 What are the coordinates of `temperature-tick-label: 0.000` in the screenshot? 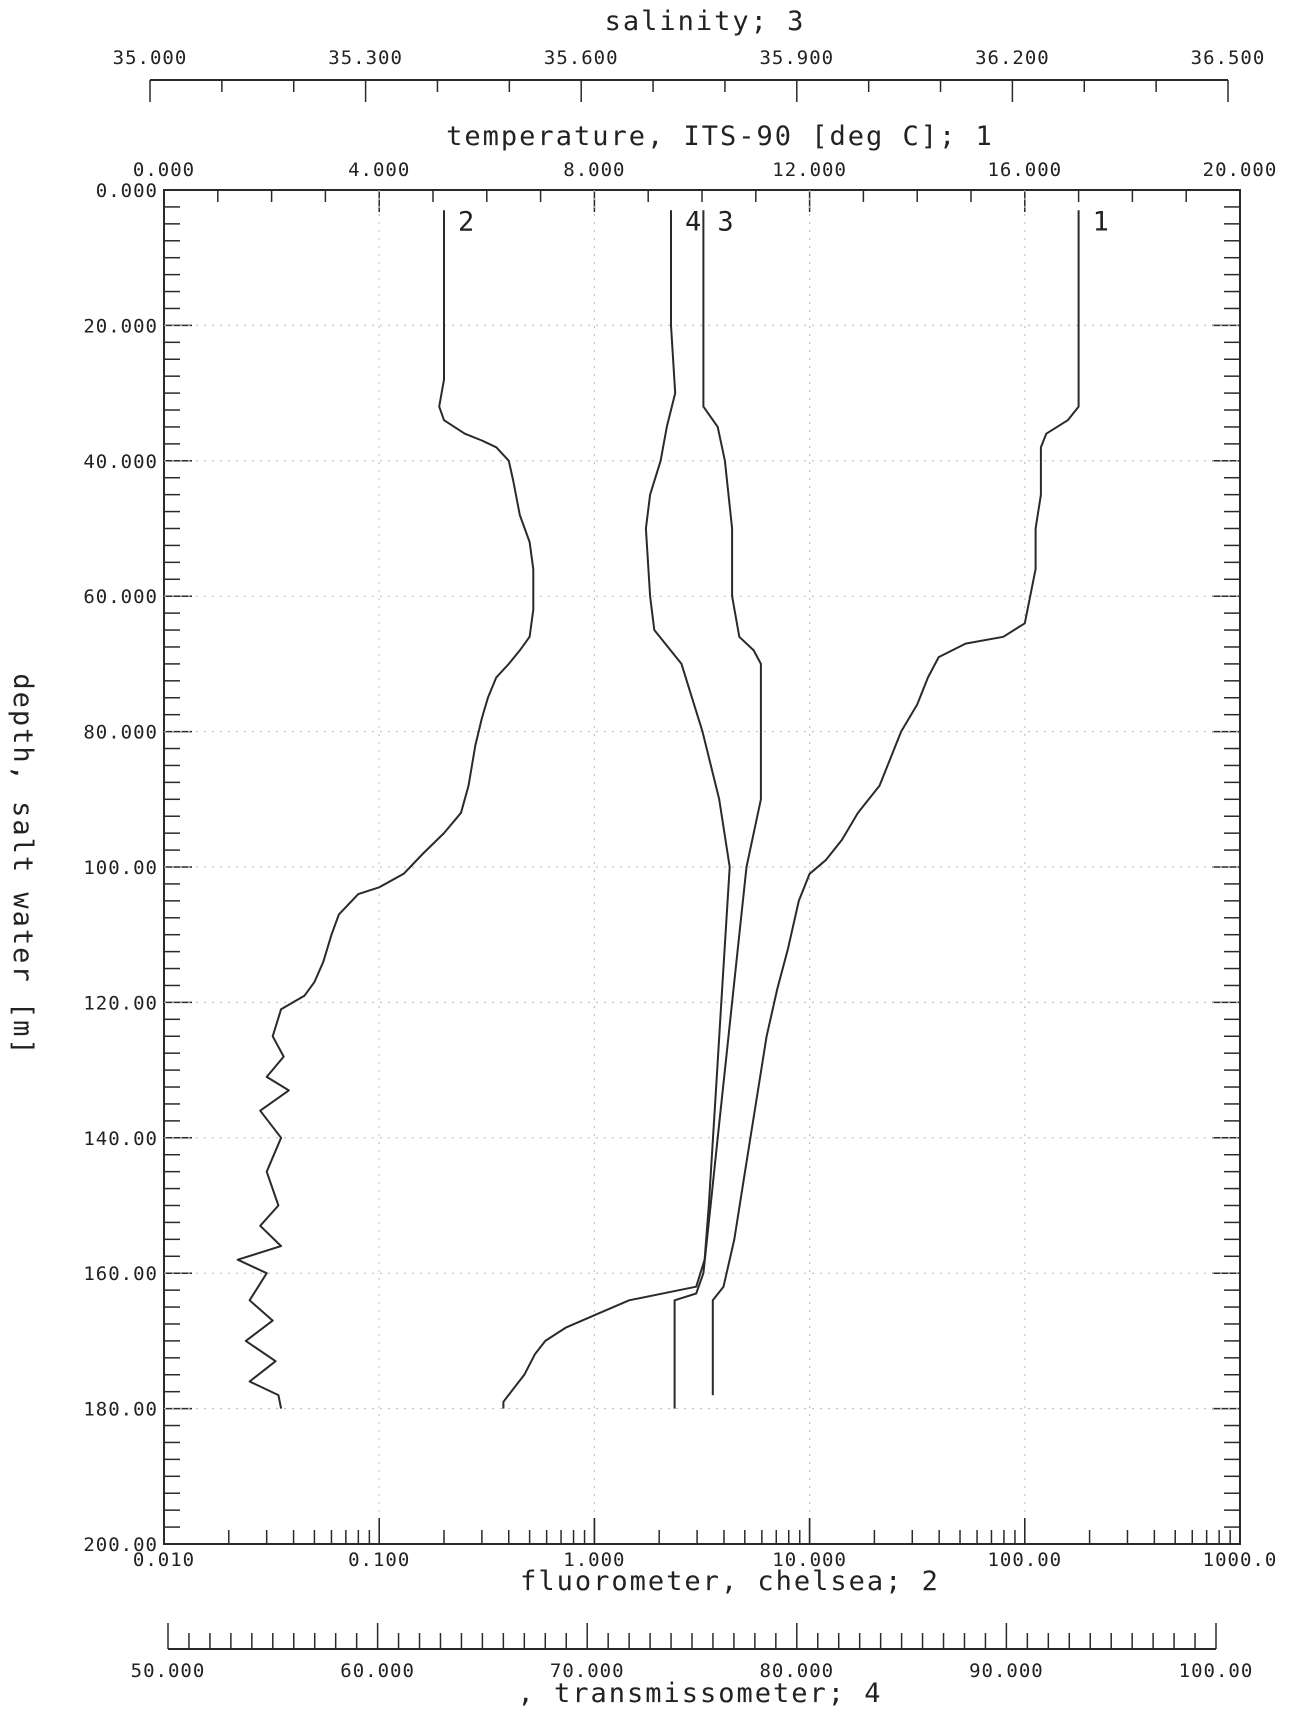 It's located at (164, 170).